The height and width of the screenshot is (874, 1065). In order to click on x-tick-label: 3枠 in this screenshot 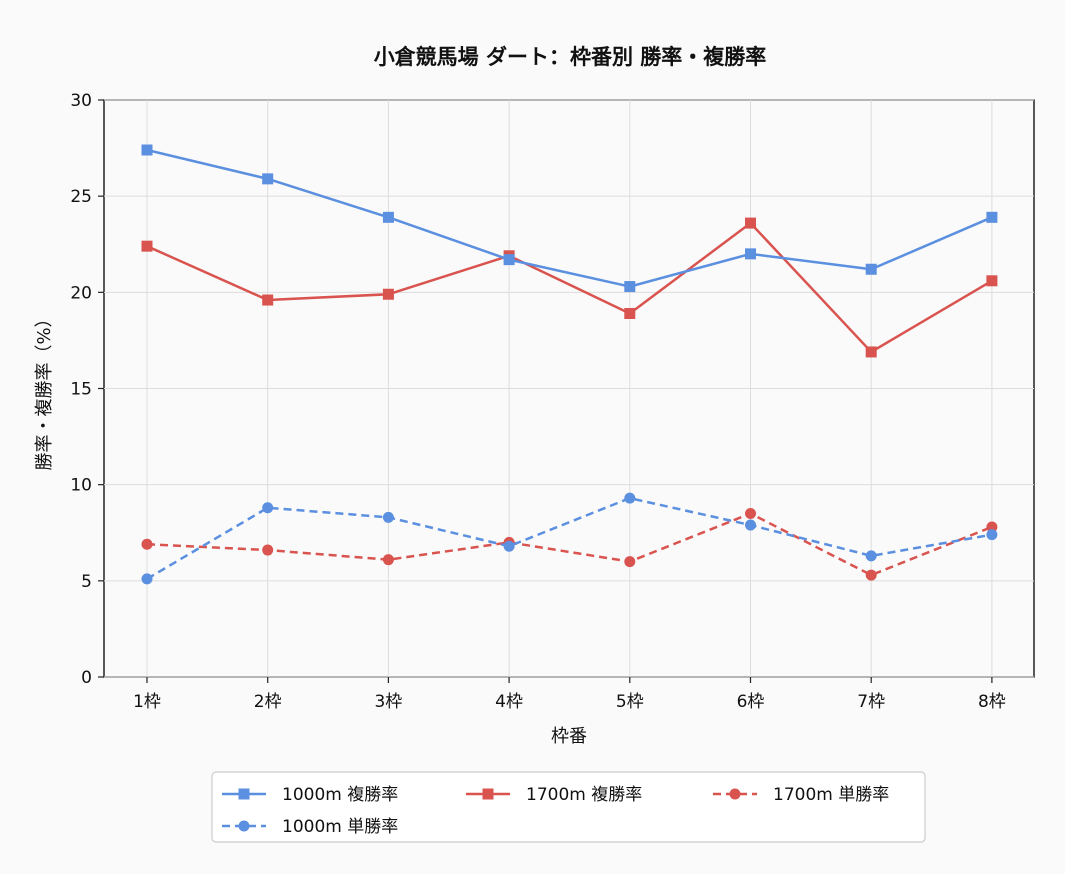, I will do `click(388, 702)`.